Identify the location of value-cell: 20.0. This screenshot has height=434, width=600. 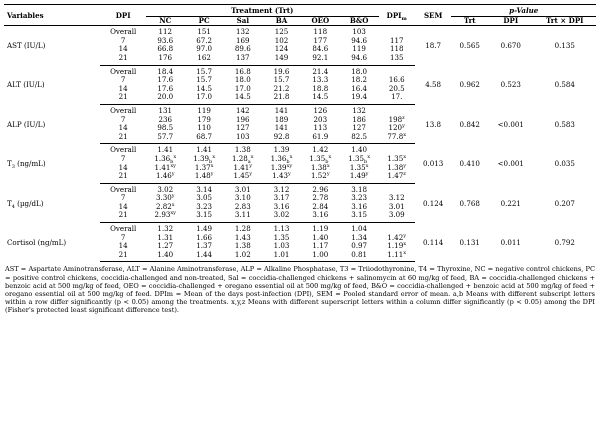
(165, 99).